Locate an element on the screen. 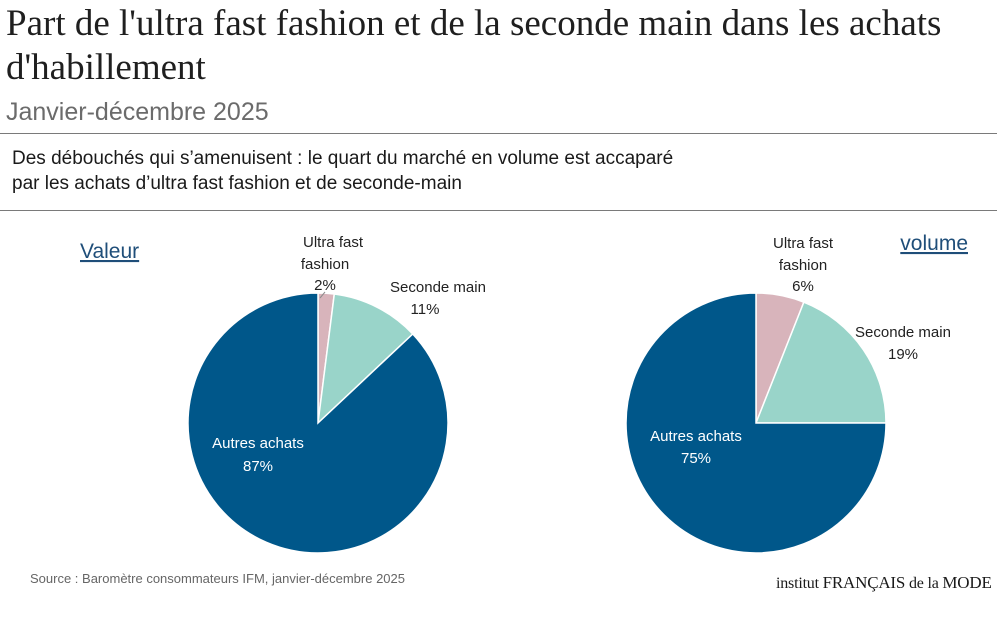  volume-data-label-1: 19% is located at coordinates (903, 354).